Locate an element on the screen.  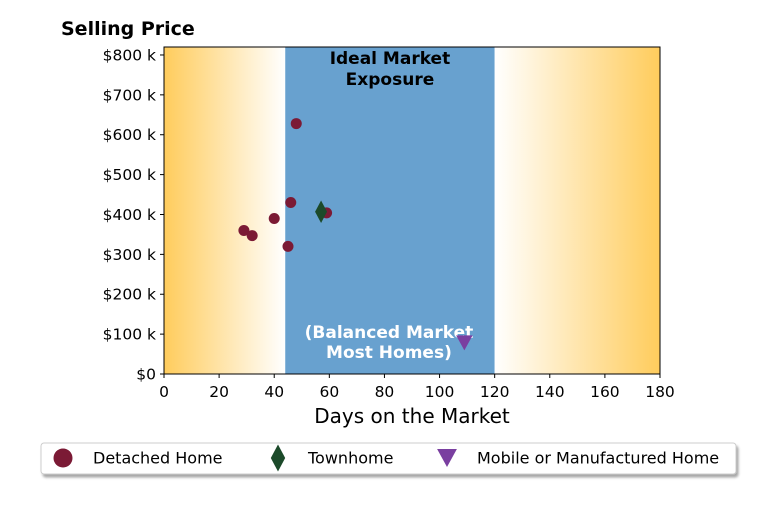
x-tick-label: 0 is located at coordinates (164, 392).